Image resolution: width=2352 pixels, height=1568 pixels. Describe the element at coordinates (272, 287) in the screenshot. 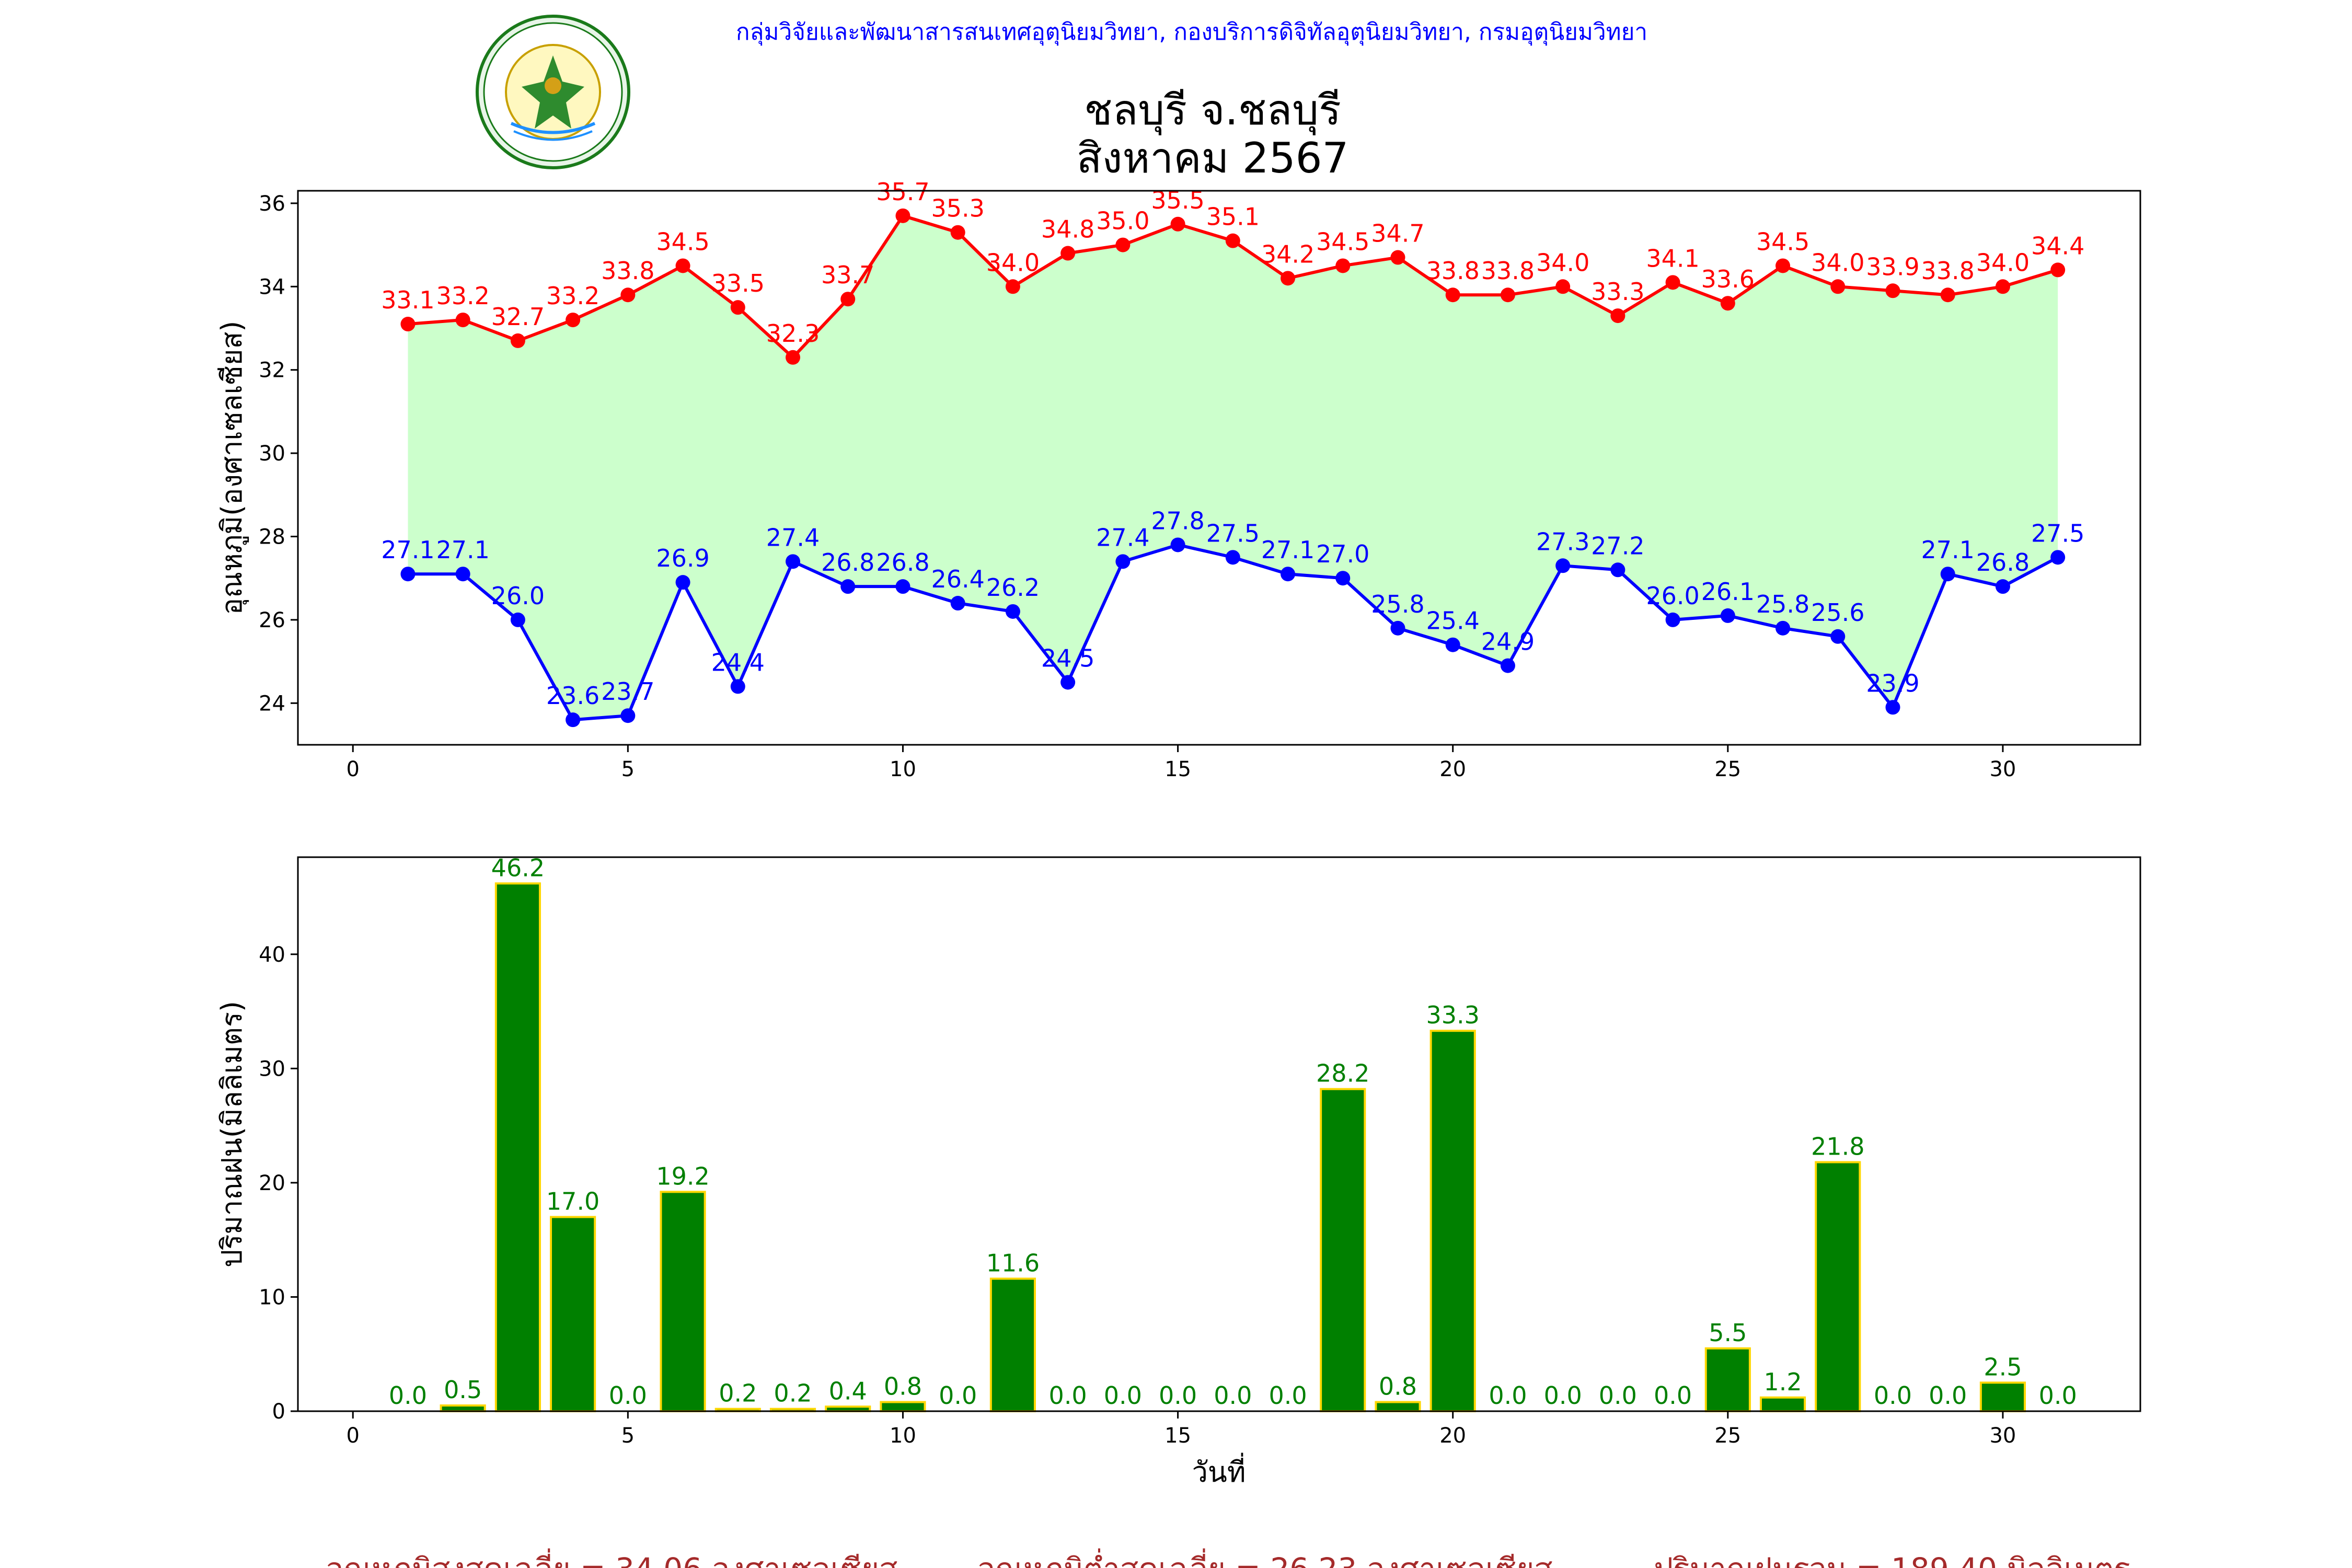

I see `y-tick-label: 34` at that location.